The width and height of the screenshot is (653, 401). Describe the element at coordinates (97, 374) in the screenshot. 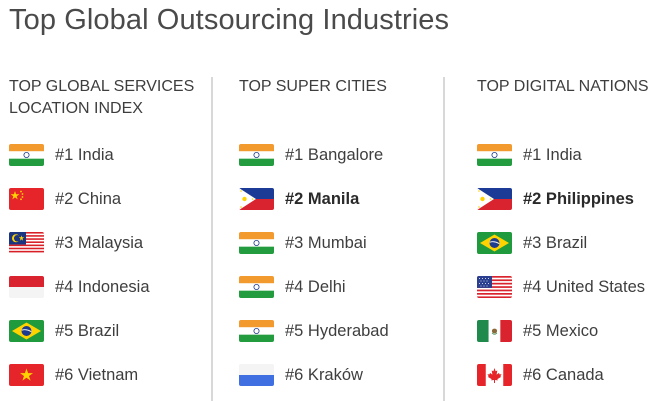

I see `list-item-label: #6 Vietnam` at that location.